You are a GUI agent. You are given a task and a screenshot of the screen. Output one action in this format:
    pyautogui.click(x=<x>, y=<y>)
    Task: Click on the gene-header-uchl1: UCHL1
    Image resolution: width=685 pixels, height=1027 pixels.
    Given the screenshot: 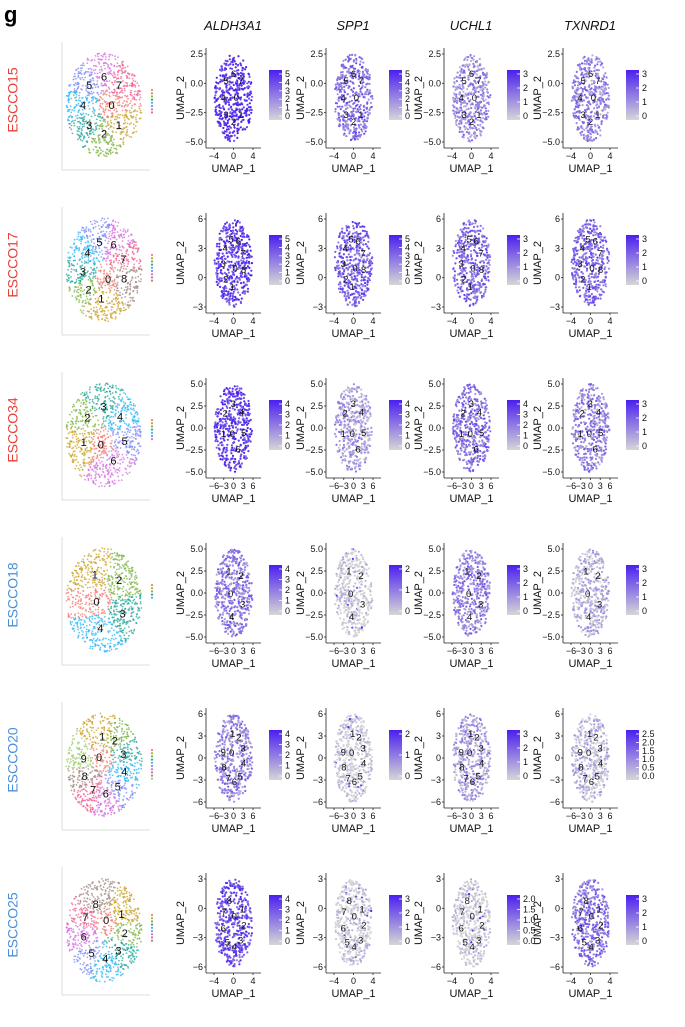 What is the action you would take?
    pyautogui.click(x=471, y=25)
    